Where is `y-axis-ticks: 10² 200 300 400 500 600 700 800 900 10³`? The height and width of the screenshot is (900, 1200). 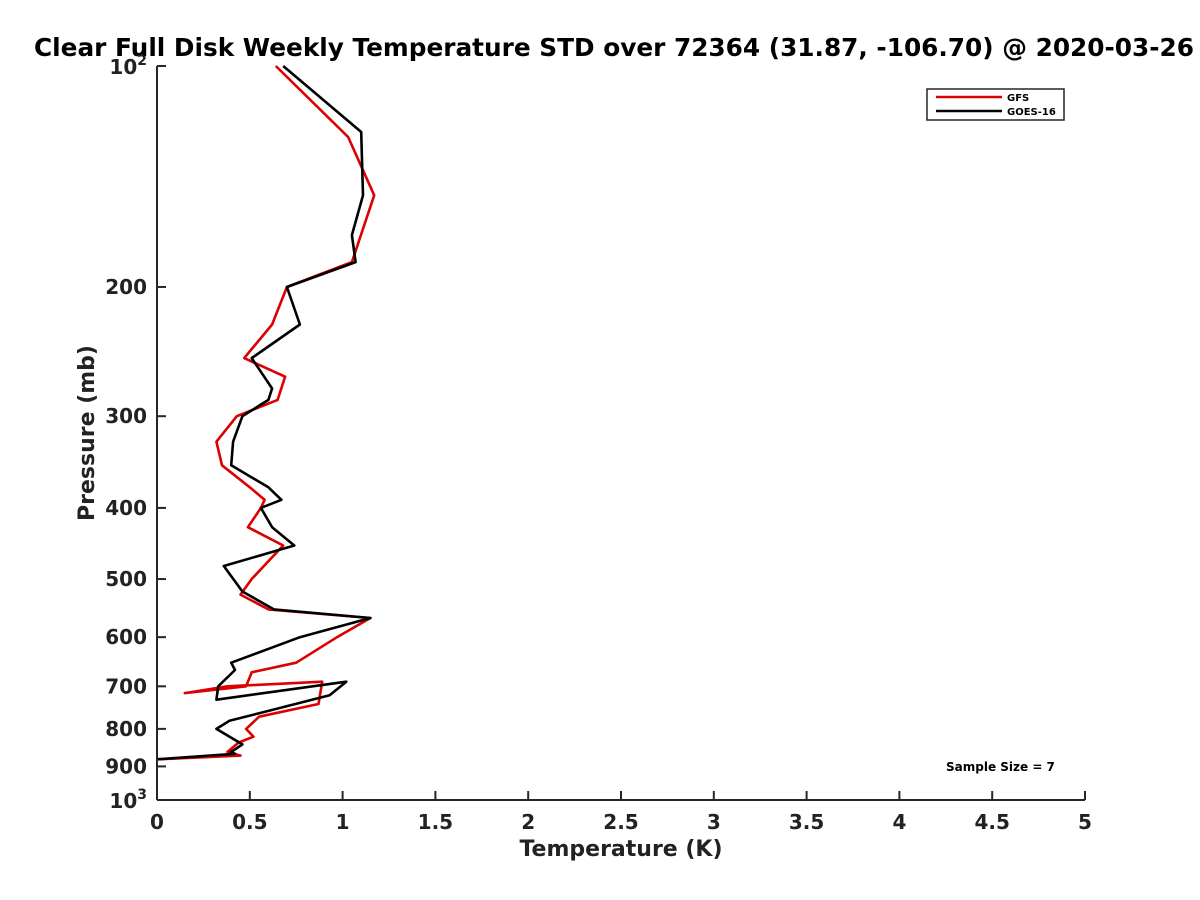
y-axis-ticks: 10² 200 300 400 500 600 700 800 900 10³ is located at coordinates (135, 433).